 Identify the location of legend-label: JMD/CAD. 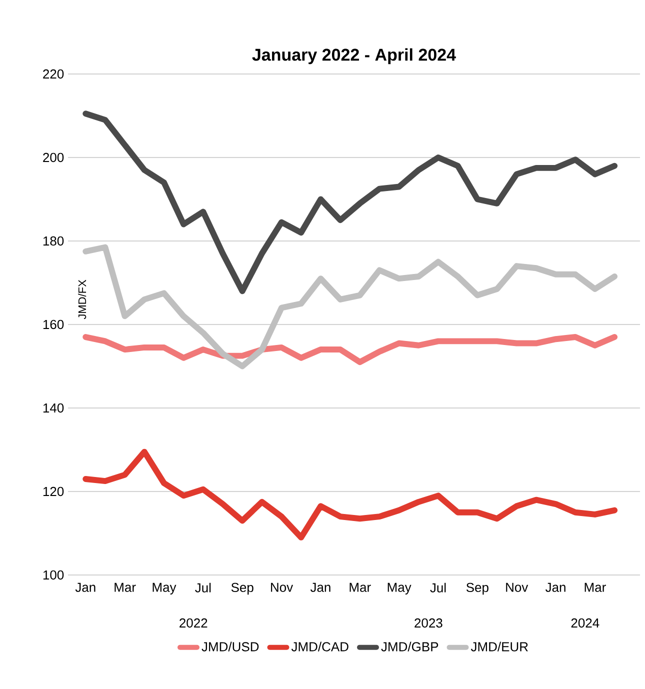
(319, 647).